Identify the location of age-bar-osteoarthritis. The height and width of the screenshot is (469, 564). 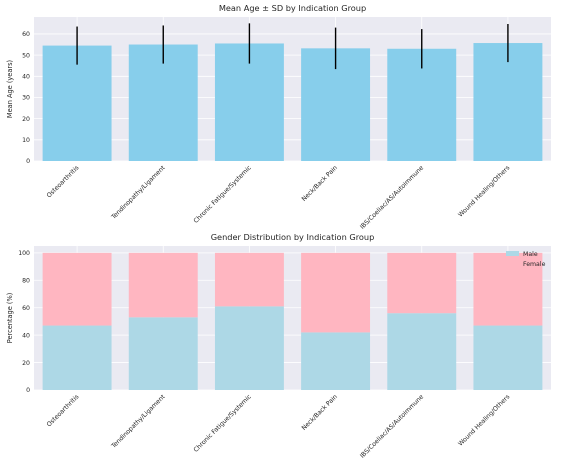
(77, 103).